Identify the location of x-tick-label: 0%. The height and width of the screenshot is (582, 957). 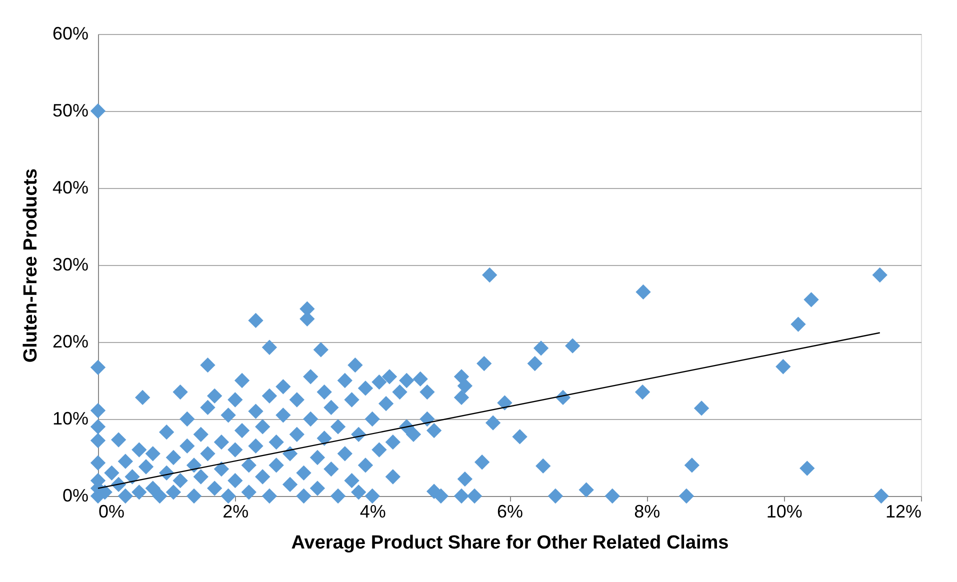
(111, 512).